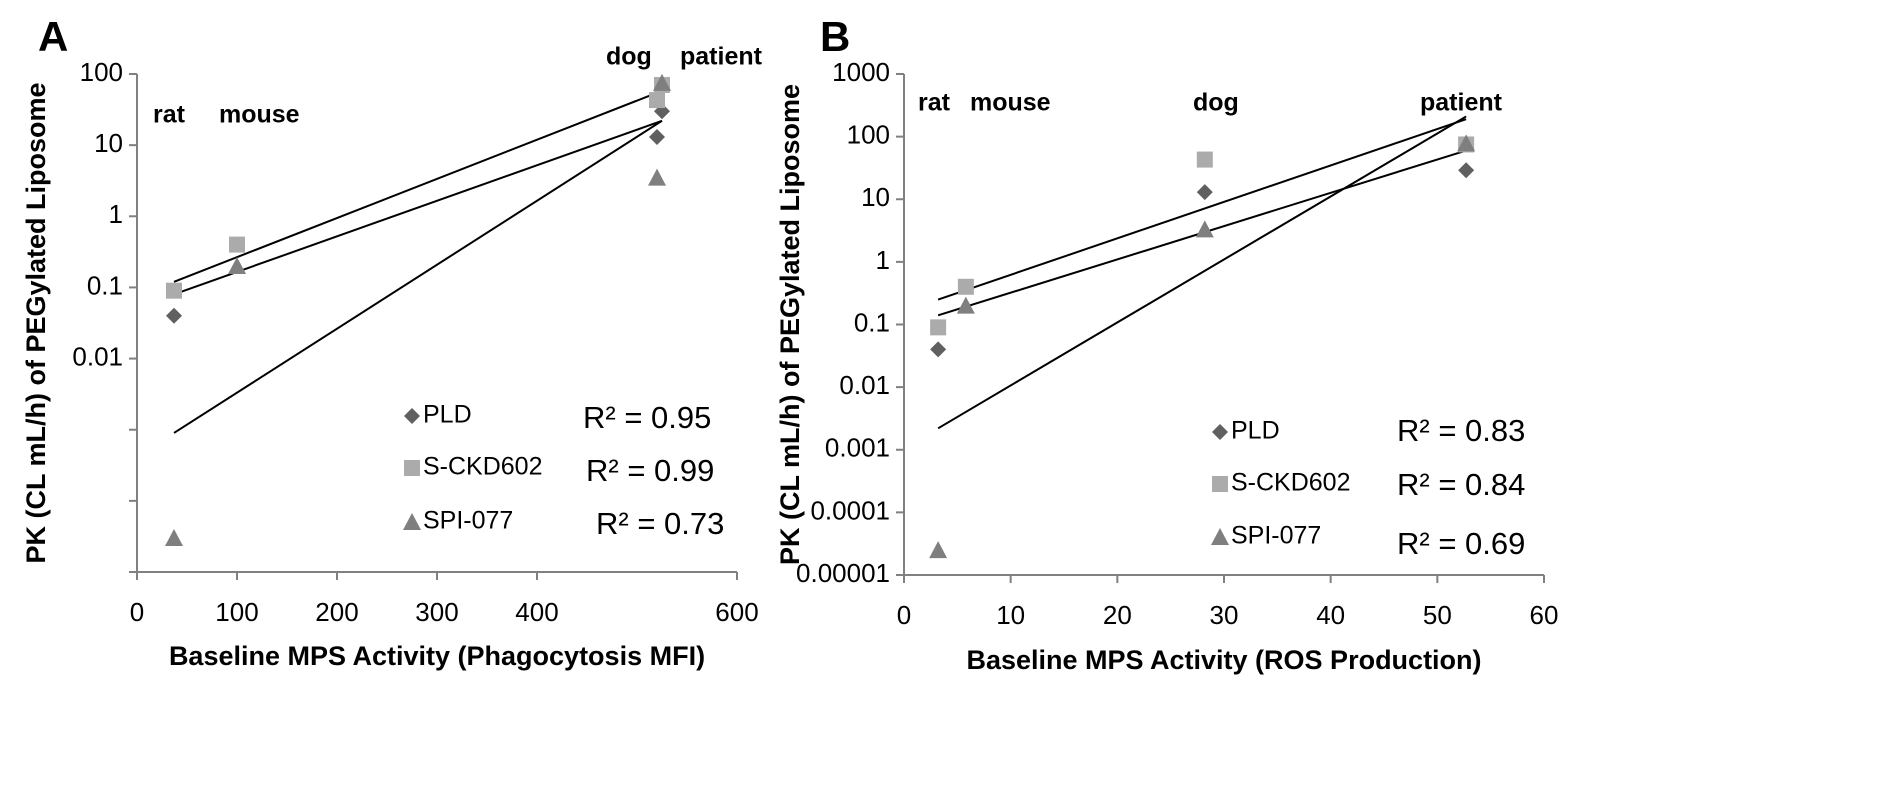 The height and width of the screenshot is (805, 1902). What do you see at coordinates (790, 324) in the screenshot?
I see `panel-b-y-axis-title: PK (CL mL/h) of PEGylated Liposome` at bounding box center [790, 324].